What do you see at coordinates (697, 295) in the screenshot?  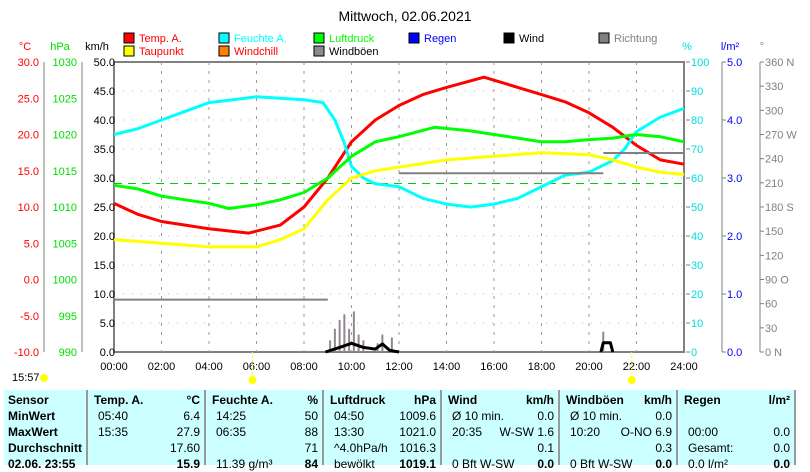 I see `humidity-tick: 20` at bounding box center [697, 295].